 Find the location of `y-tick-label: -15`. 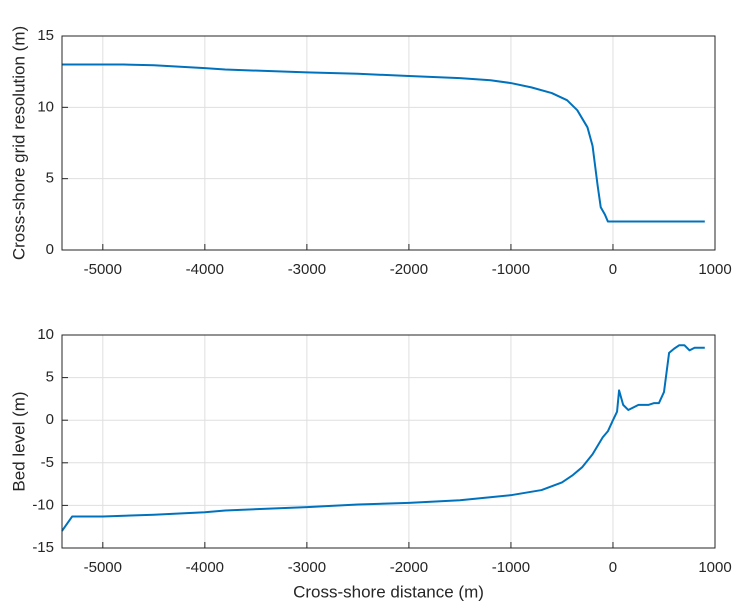

y-tick-label: -15 is located at coordinates (43, 547).